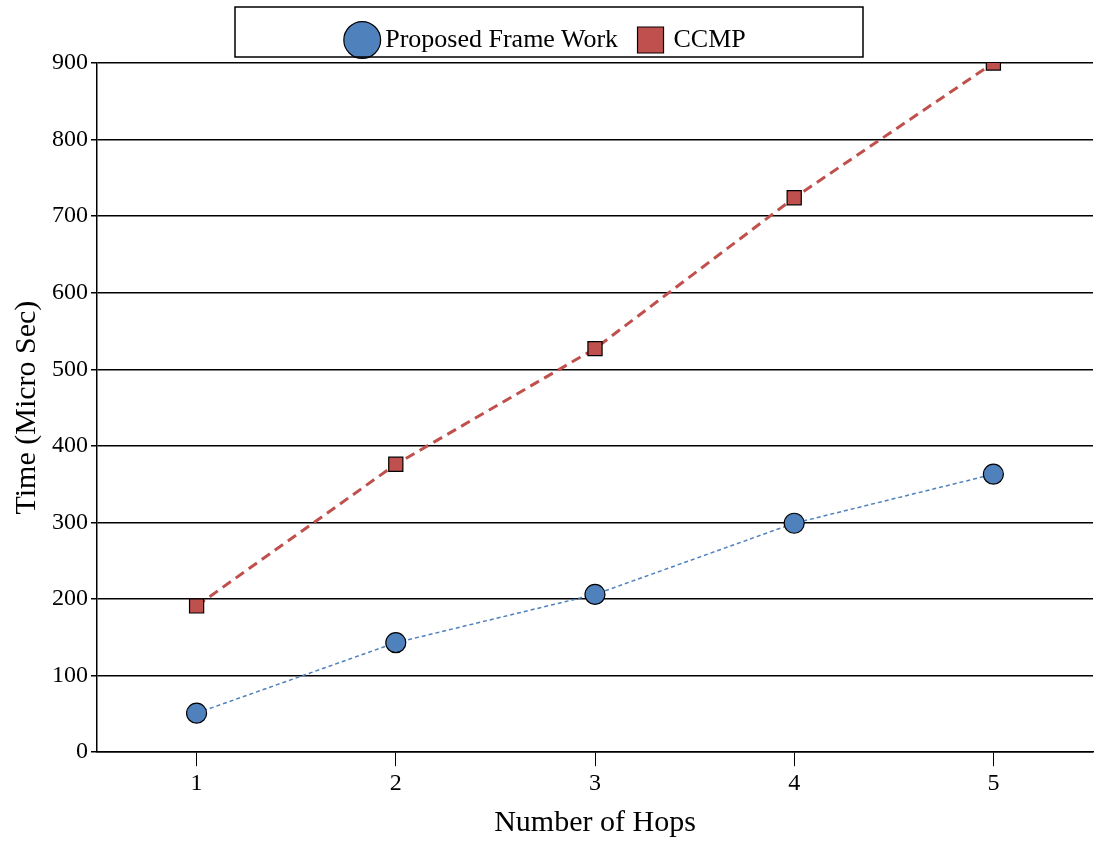 This screenshot has height=850, width=1113. Describe the element at coordinates (24, 407) in the screenshot. I see `y-axis-title: Time (Micro Sec)` at that location.